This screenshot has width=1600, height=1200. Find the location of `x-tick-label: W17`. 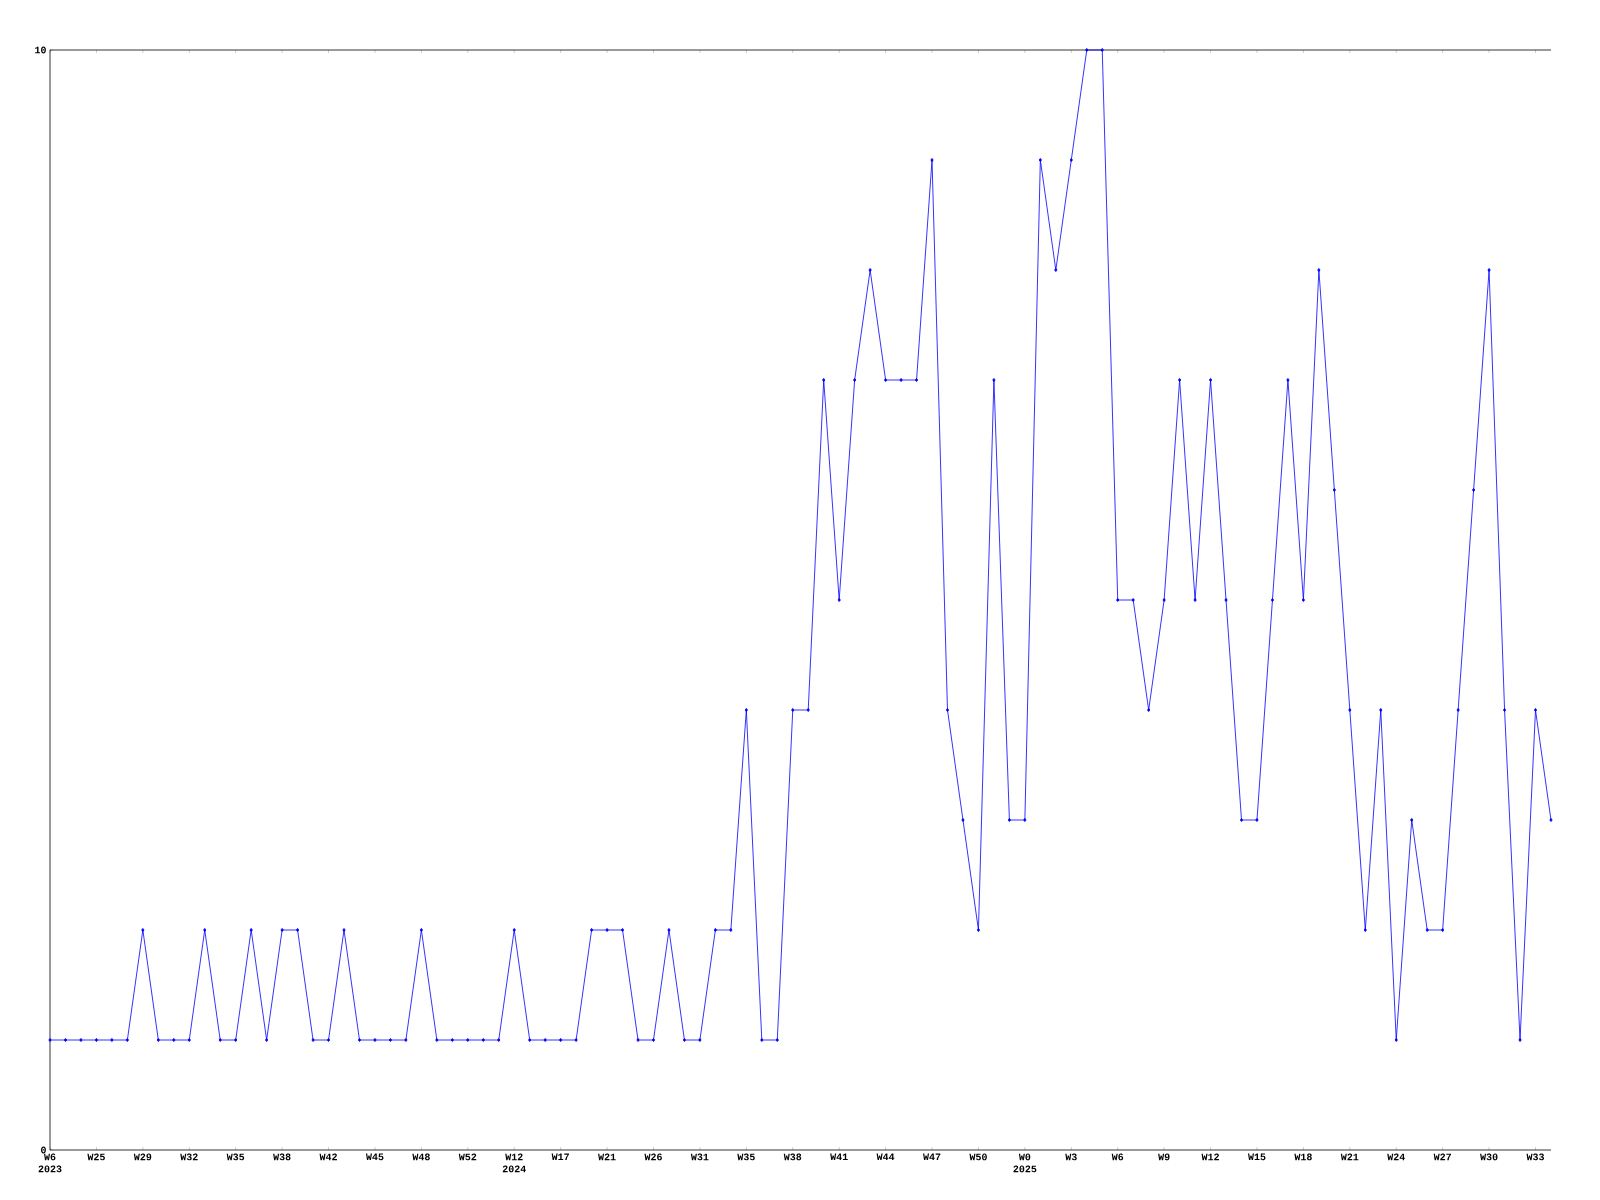

x-tick-label: W17 is located at coordinates (560, 1157).